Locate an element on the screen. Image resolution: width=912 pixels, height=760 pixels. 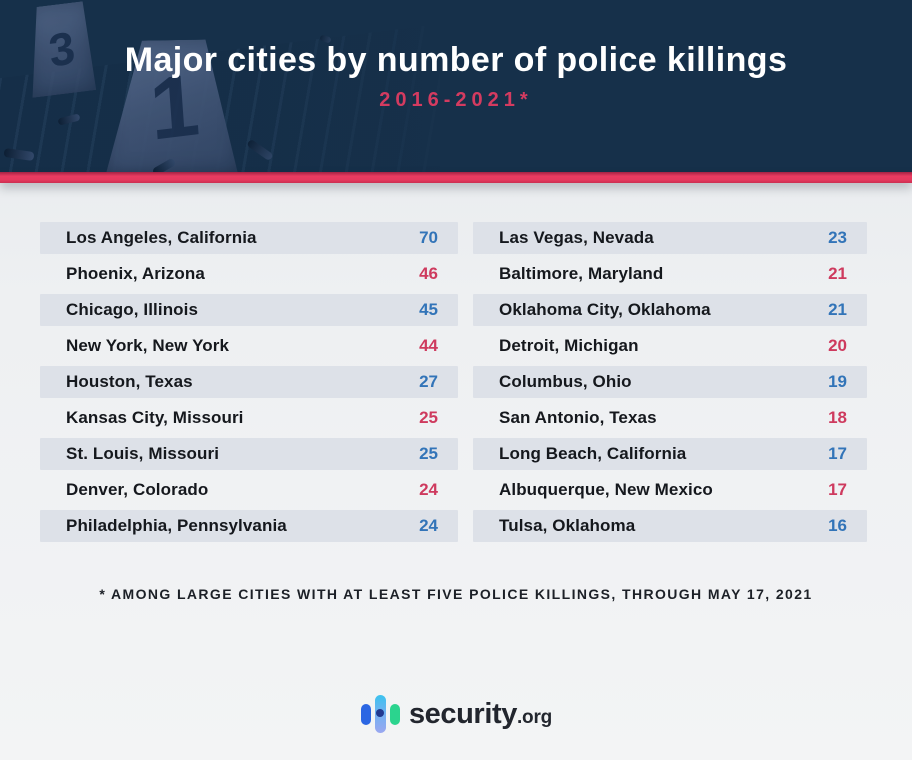
city-label: Baltimore, Maryland is located at coordinates (581, 273).